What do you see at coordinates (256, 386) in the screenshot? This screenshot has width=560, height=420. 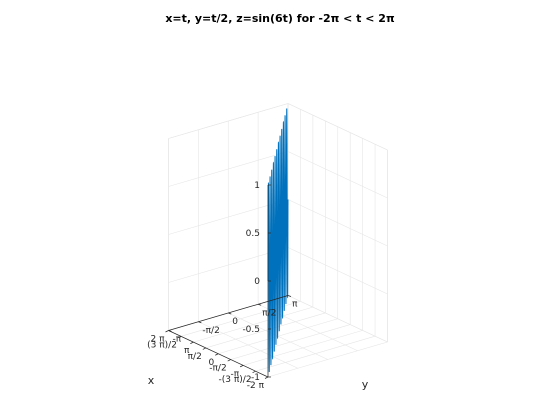 I see `x-tick-label: -2 π` at bounding box center [256, 386].